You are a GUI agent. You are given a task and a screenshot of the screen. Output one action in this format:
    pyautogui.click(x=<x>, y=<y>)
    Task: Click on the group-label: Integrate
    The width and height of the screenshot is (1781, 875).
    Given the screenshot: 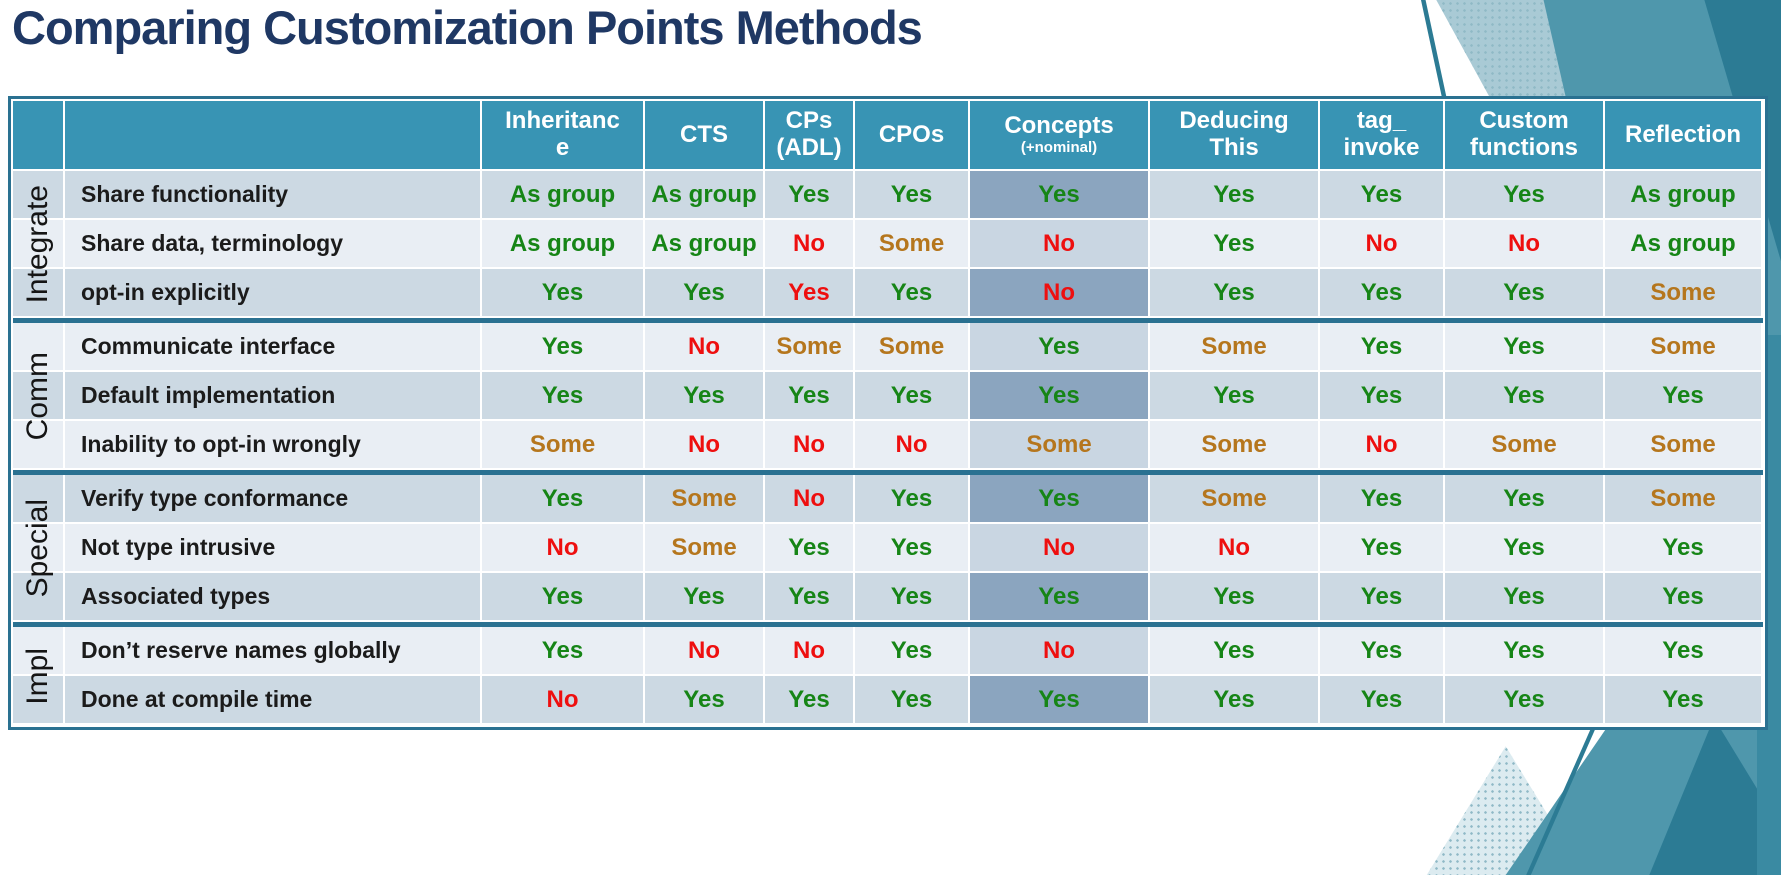 What is the action you would take?
    pyautogui.click(x=37, y=244)
    